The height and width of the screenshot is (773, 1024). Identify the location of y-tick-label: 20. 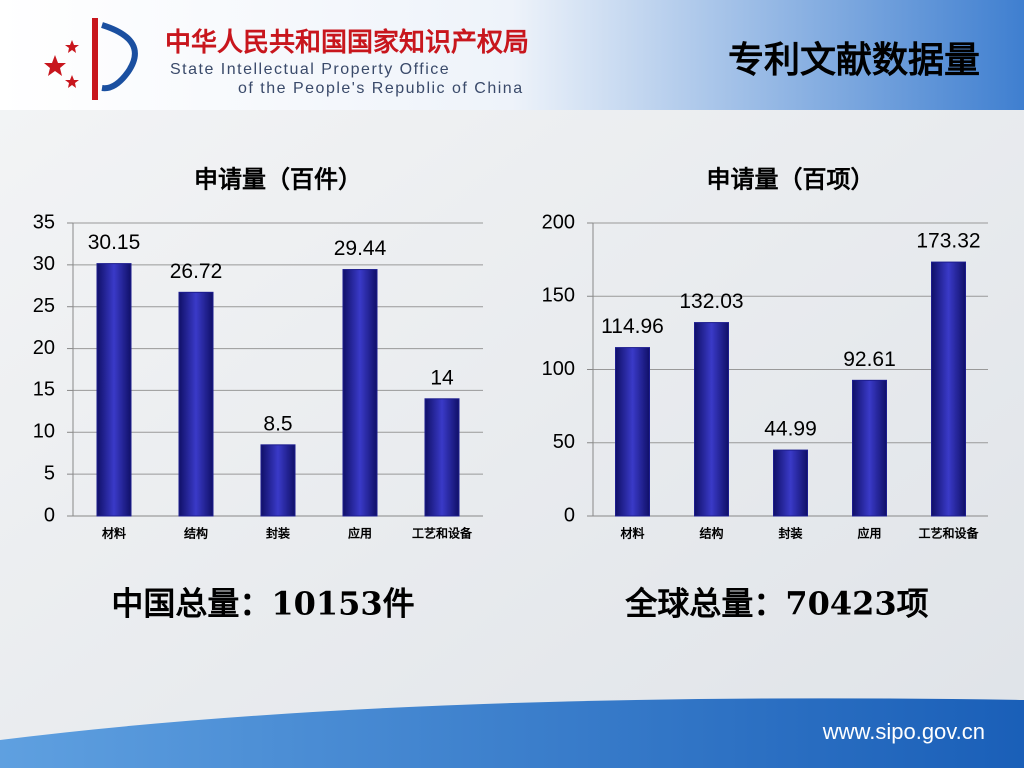
(44, 348).